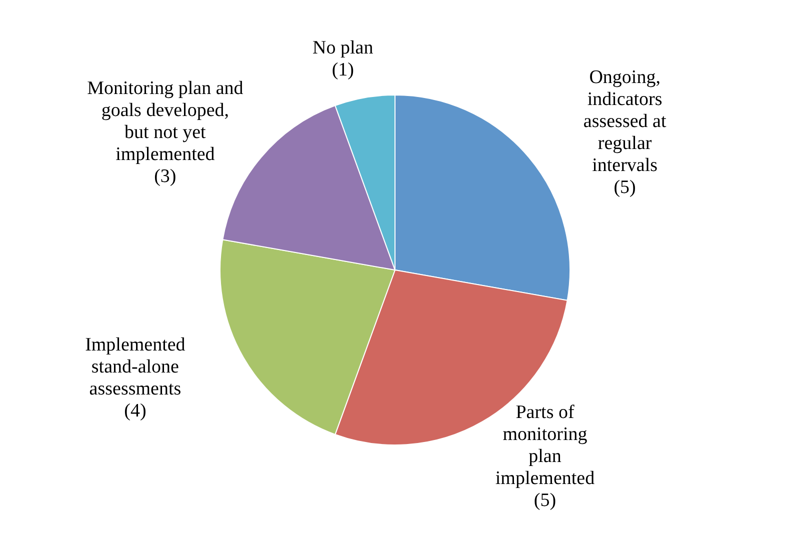 The width and height of the screenshot is (790, 560). What do you see at coordinates (545, 446) in the screenshot?
I see `slice-label: Parts of monitoring plan implemented` at bounding box center [545, 446].